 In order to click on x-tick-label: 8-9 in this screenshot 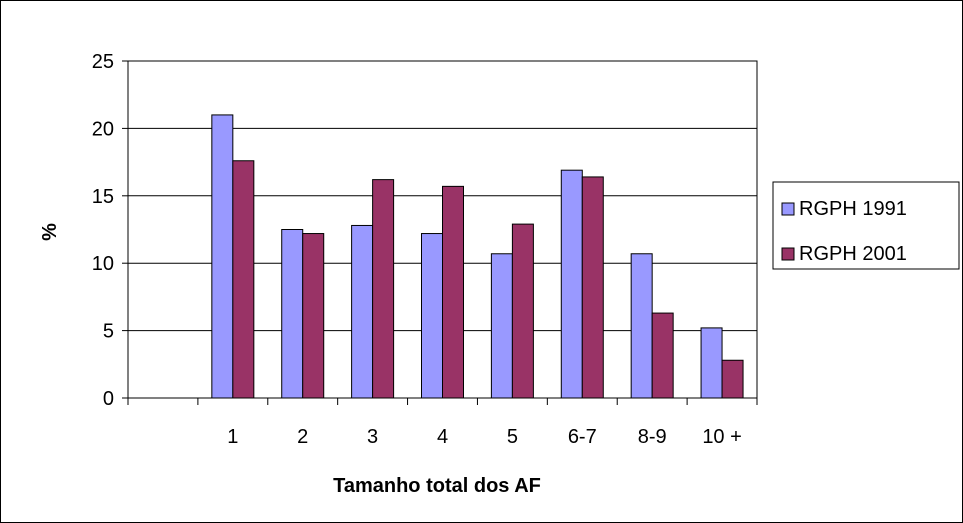, I will do `click(652, 437)`.